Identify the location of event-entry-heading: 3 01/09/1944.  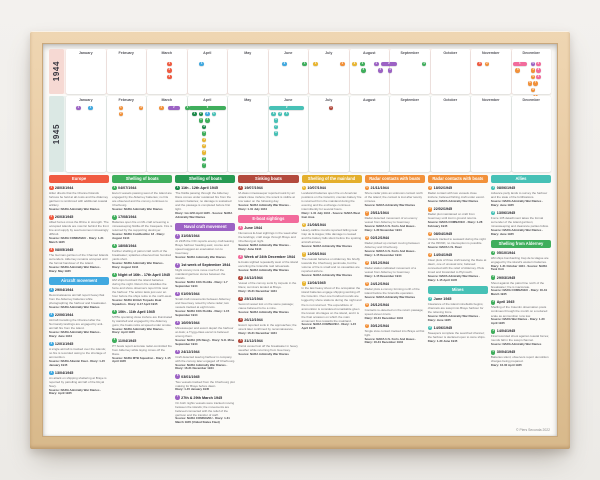
(205, 294).